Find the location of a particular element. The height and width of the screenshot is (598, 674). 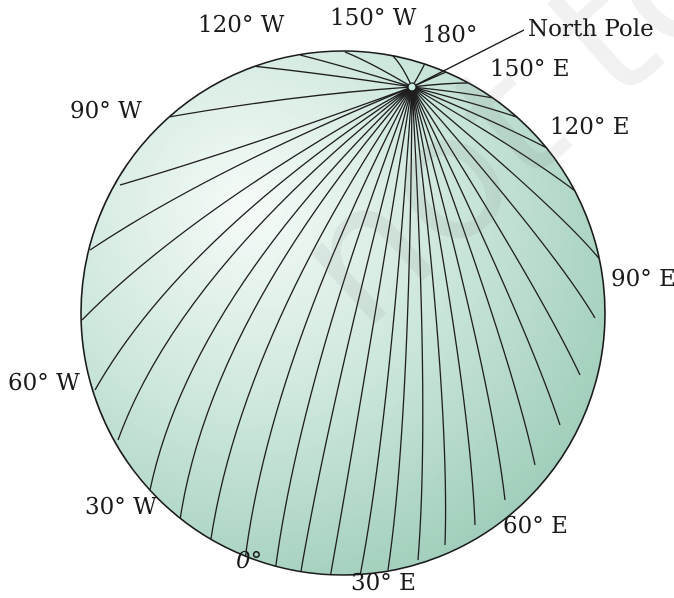

label-120e: 120° E is located at coordinates (590, 127).